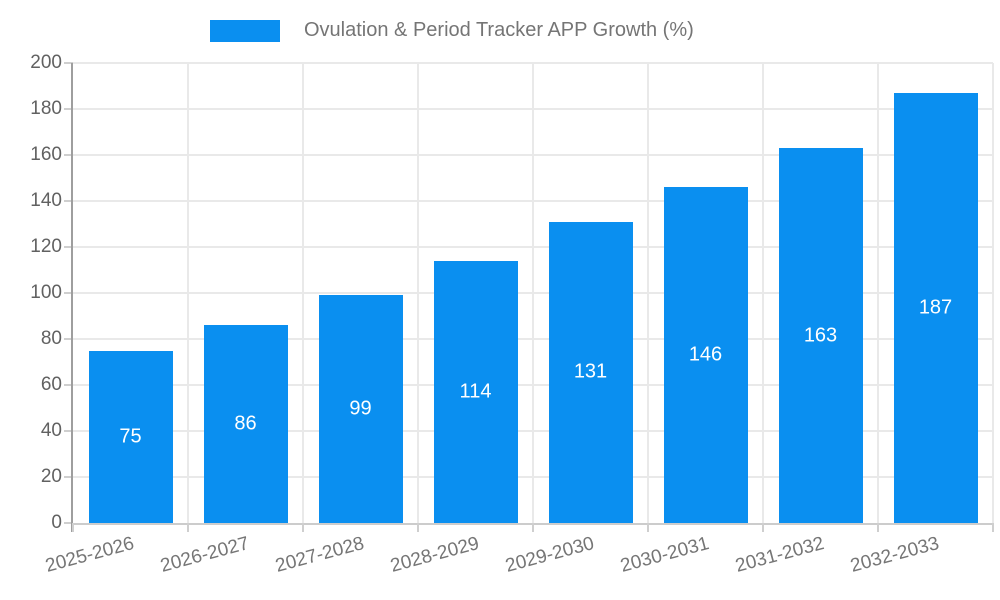 The image size is (1000, 600). I want to click on bar: 75, so click(130, 436).